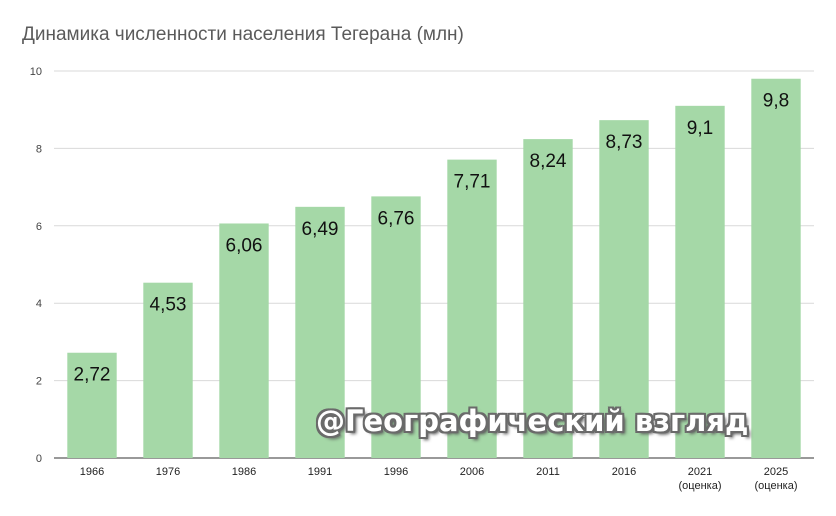  What do you see at coordinates (168, 472) in the screenshot?
I see `x-tick-label: 1976` at bounding box center [168, 472].